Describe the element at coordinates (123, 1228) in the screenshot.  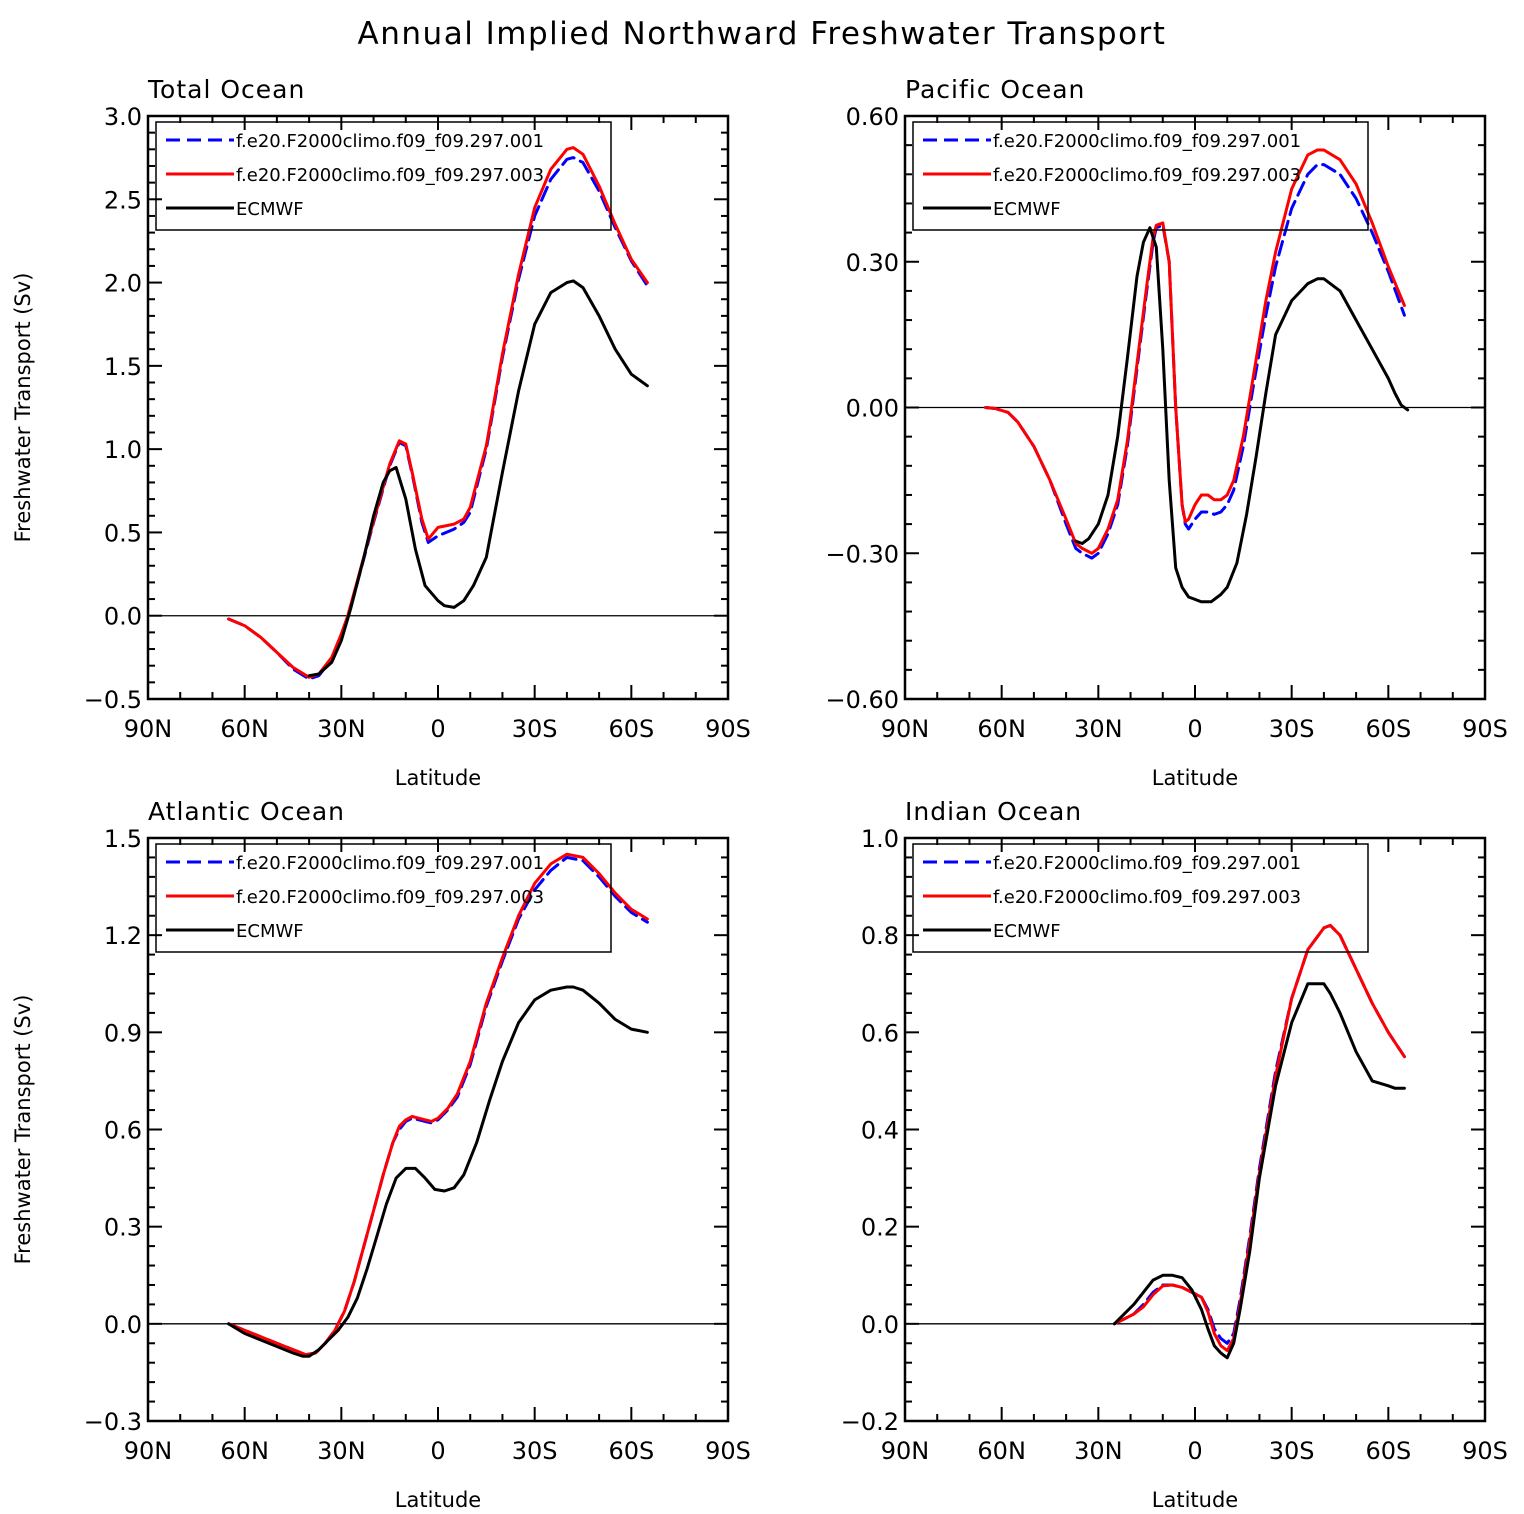
I see `y-tick-label: 0.3` at that location.